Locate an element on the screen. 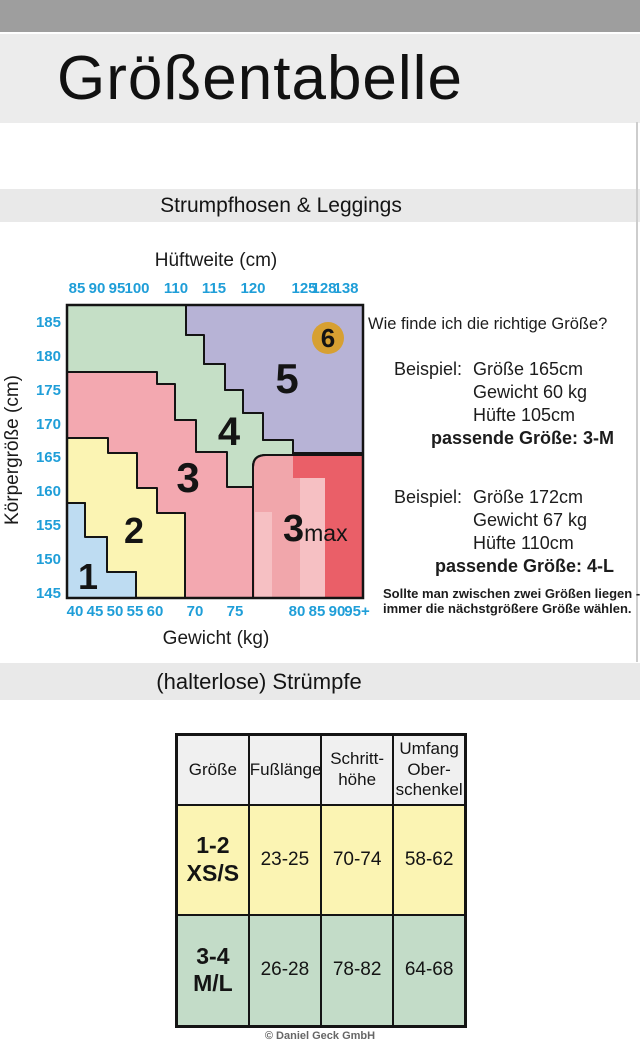 Image resolution: width=640 pixels, height=1055 pixels. example-2-result: passende Größe: 4-L is located at coordinates (524, 566).